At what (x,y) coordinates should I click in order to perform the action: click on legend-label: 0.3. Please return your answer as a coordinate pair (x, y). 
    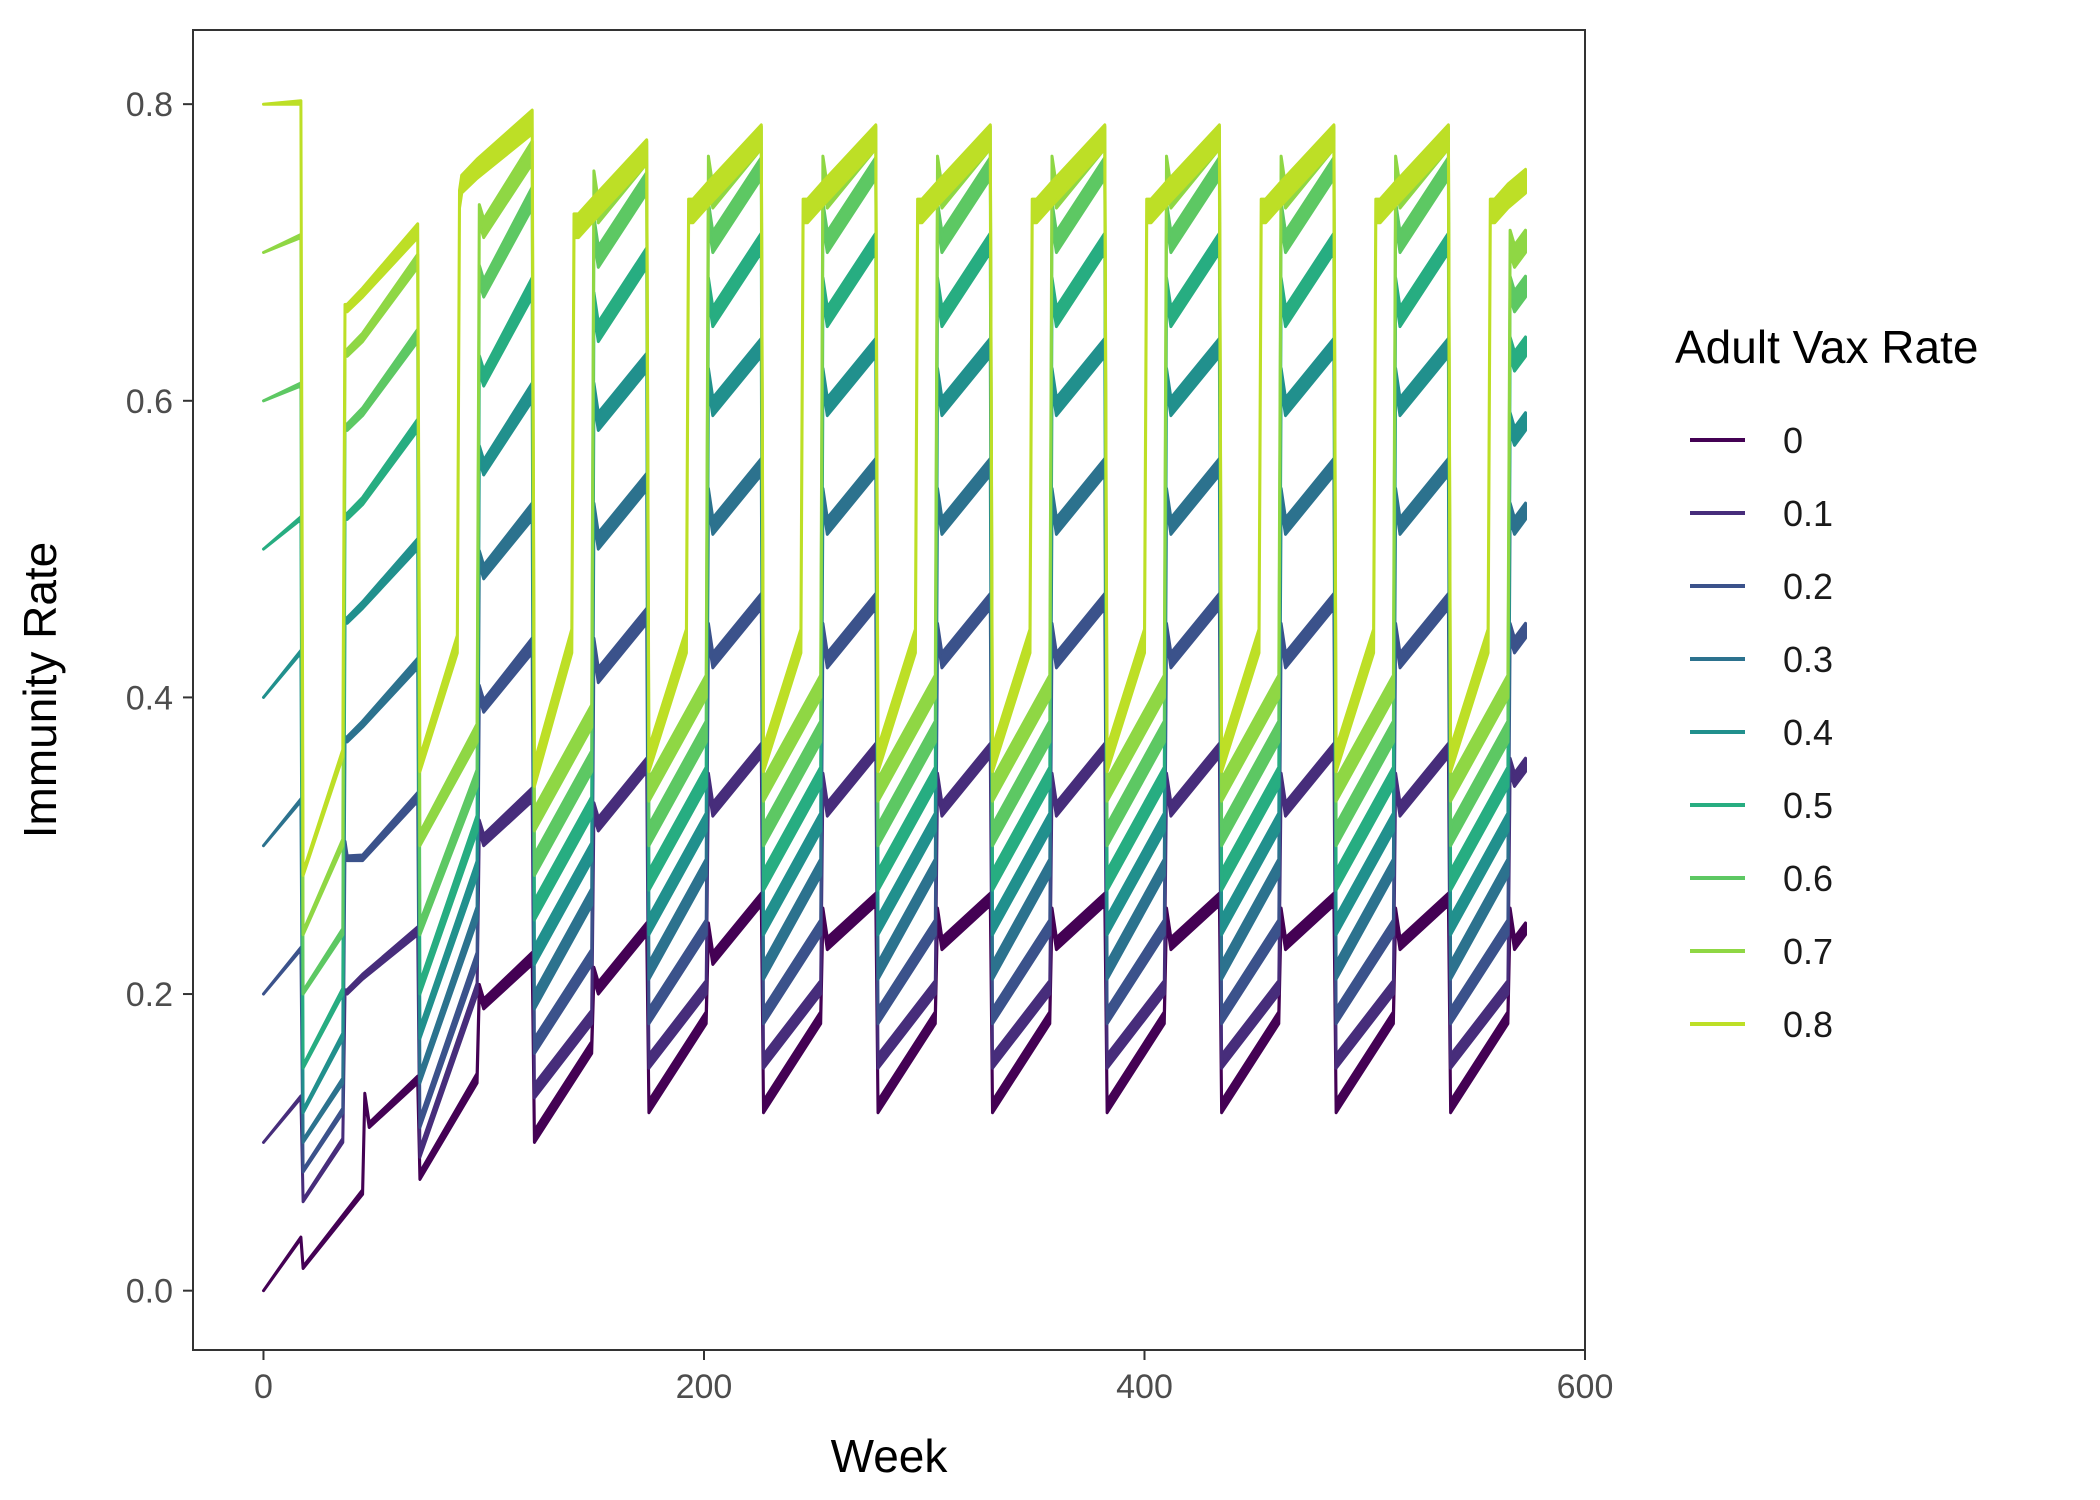
    Looking at the image, I should click on (1808, 659).